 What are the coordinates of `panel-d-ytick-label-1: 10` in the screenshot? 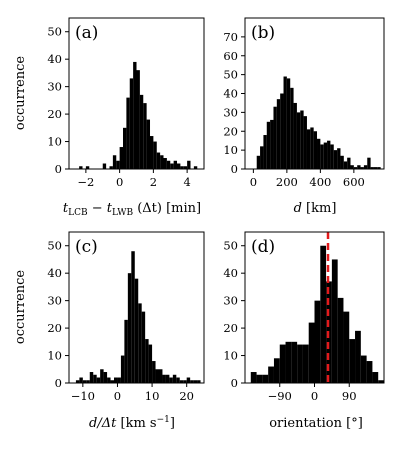 It's located at (230, 356).